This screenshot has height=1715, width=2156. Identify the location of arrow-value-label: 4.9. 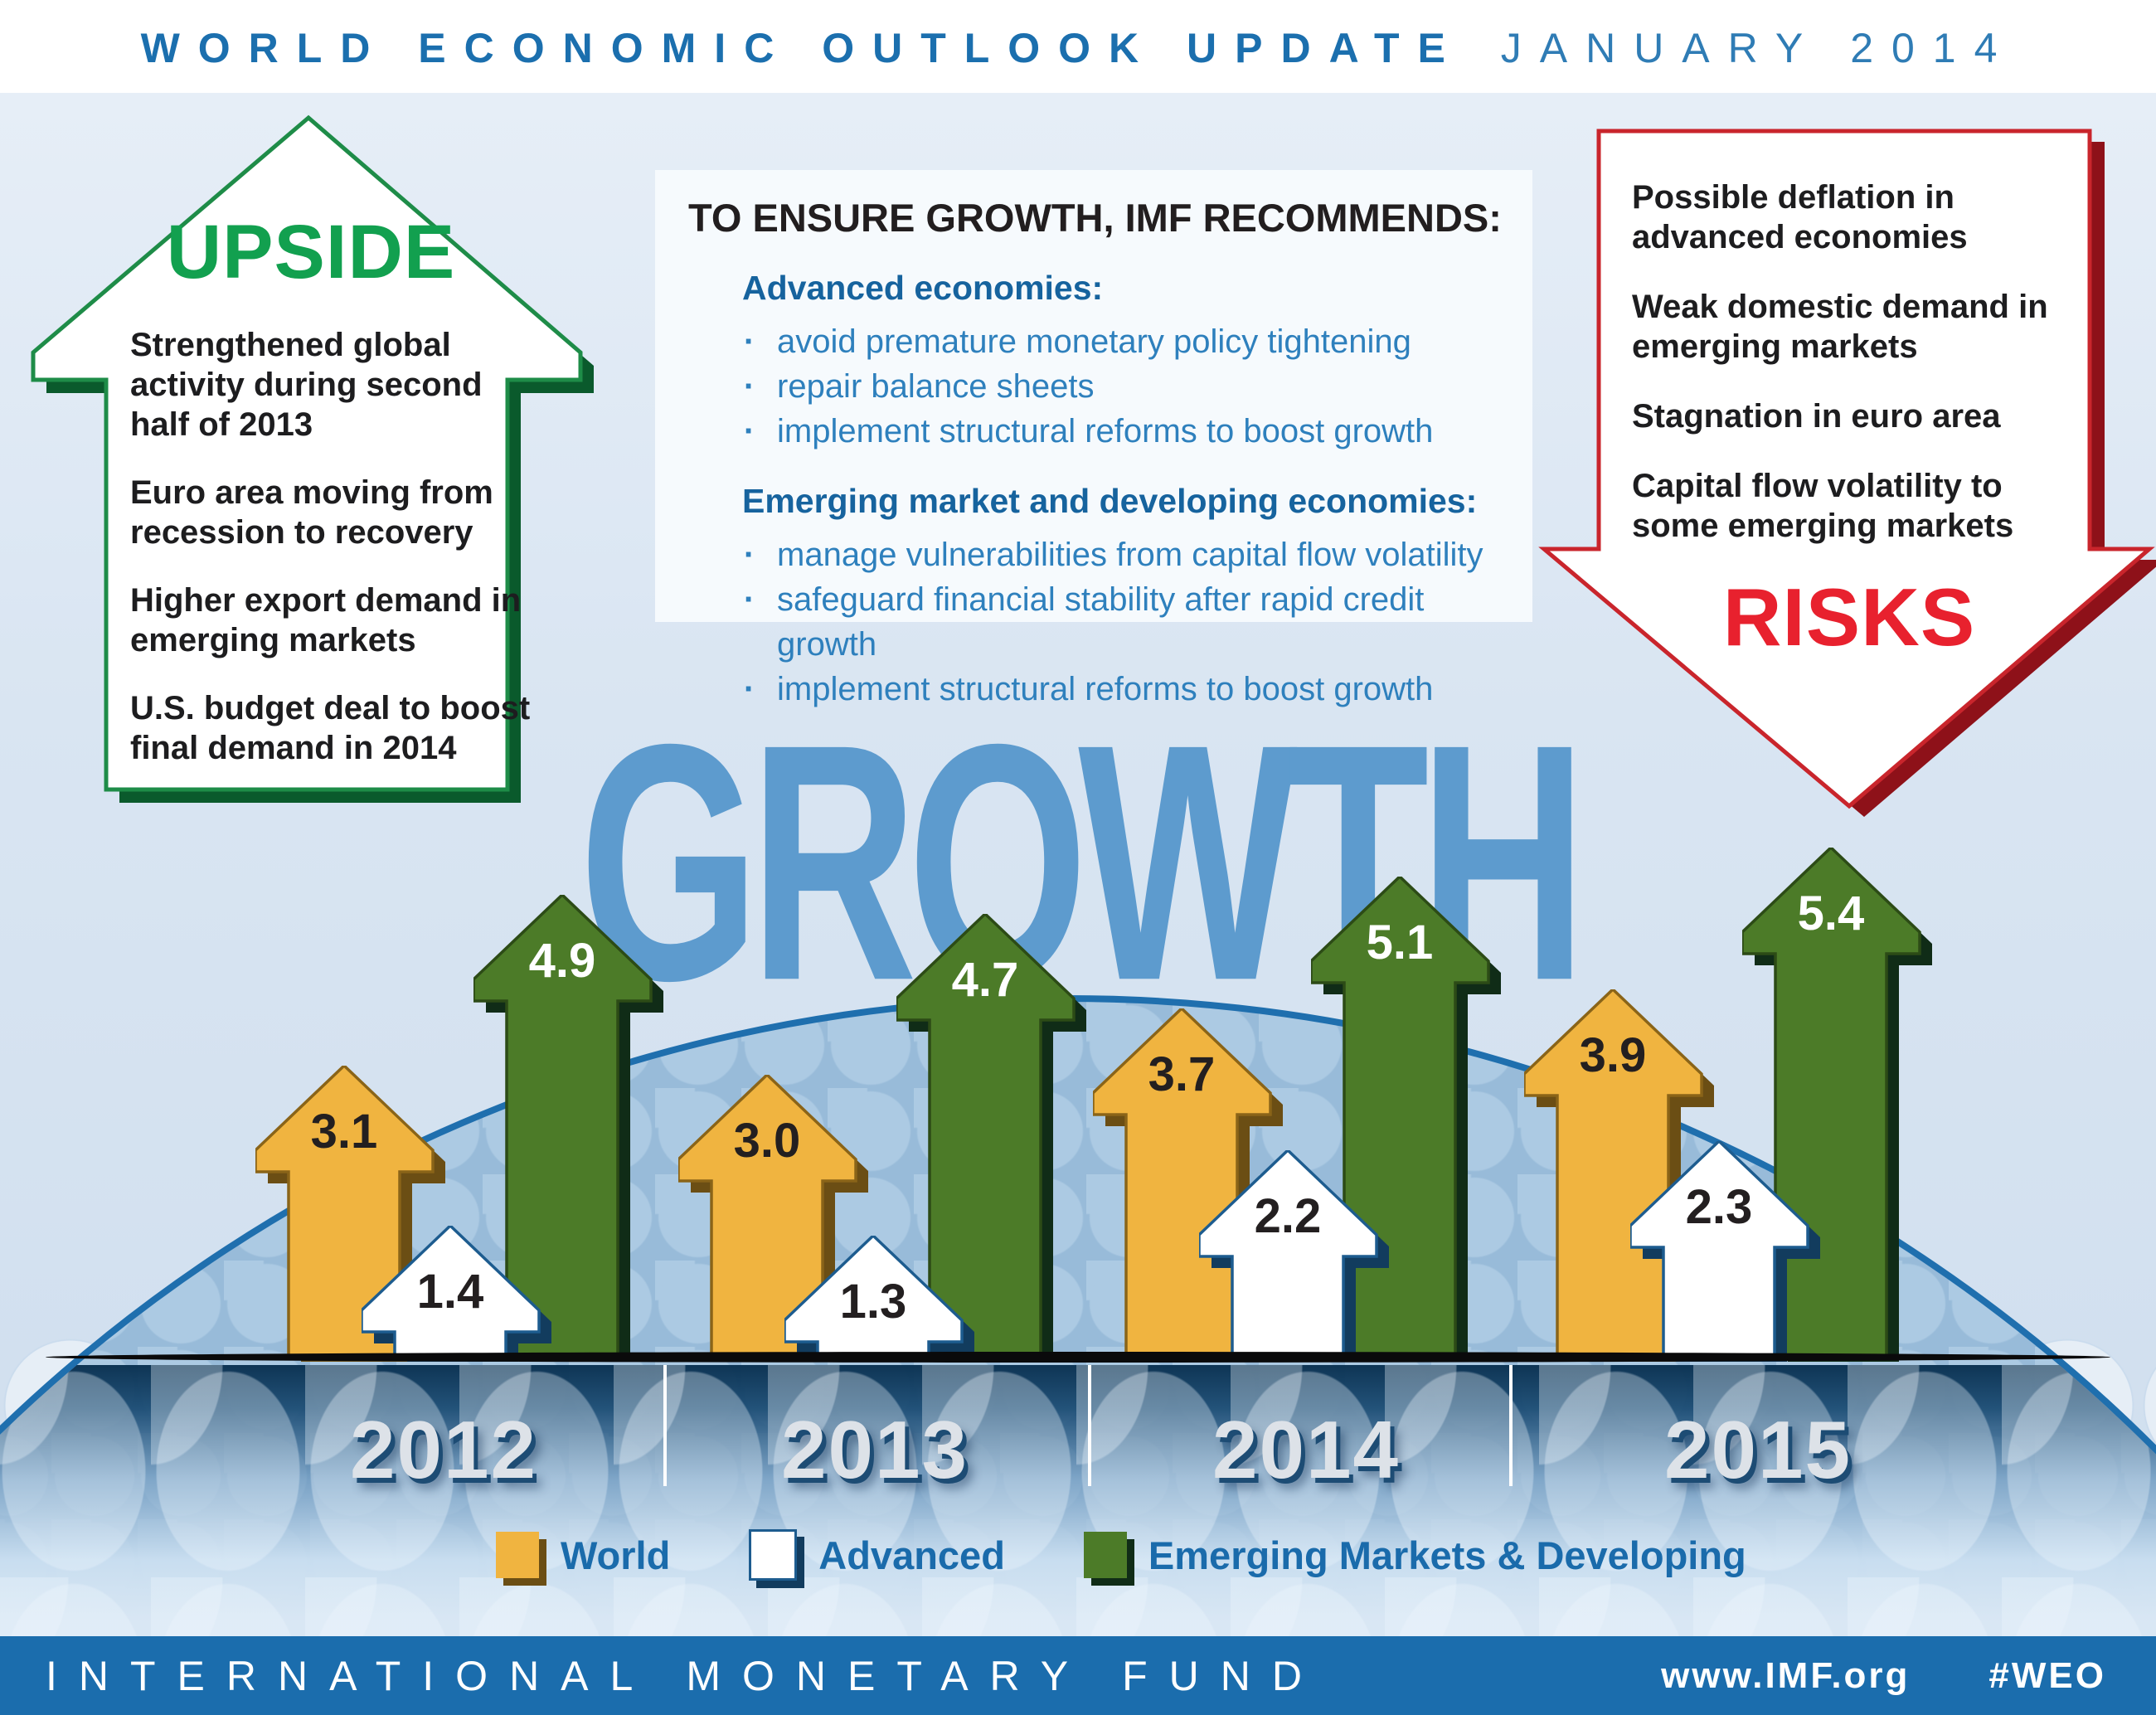
(562, 961).